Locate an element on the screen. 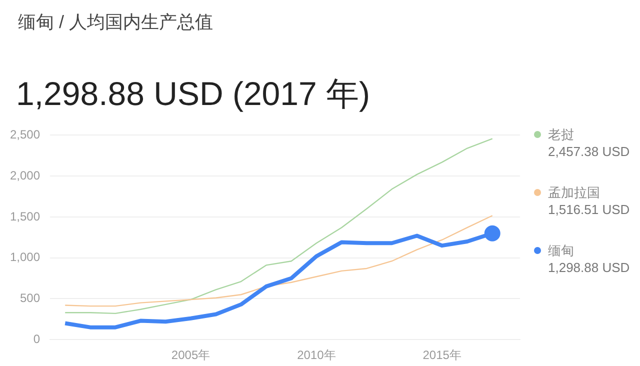 This screenshot has height=366, width=640. chart-title: 缅甸 / 人均国内生产总值 is located at coordinates (116, 22).